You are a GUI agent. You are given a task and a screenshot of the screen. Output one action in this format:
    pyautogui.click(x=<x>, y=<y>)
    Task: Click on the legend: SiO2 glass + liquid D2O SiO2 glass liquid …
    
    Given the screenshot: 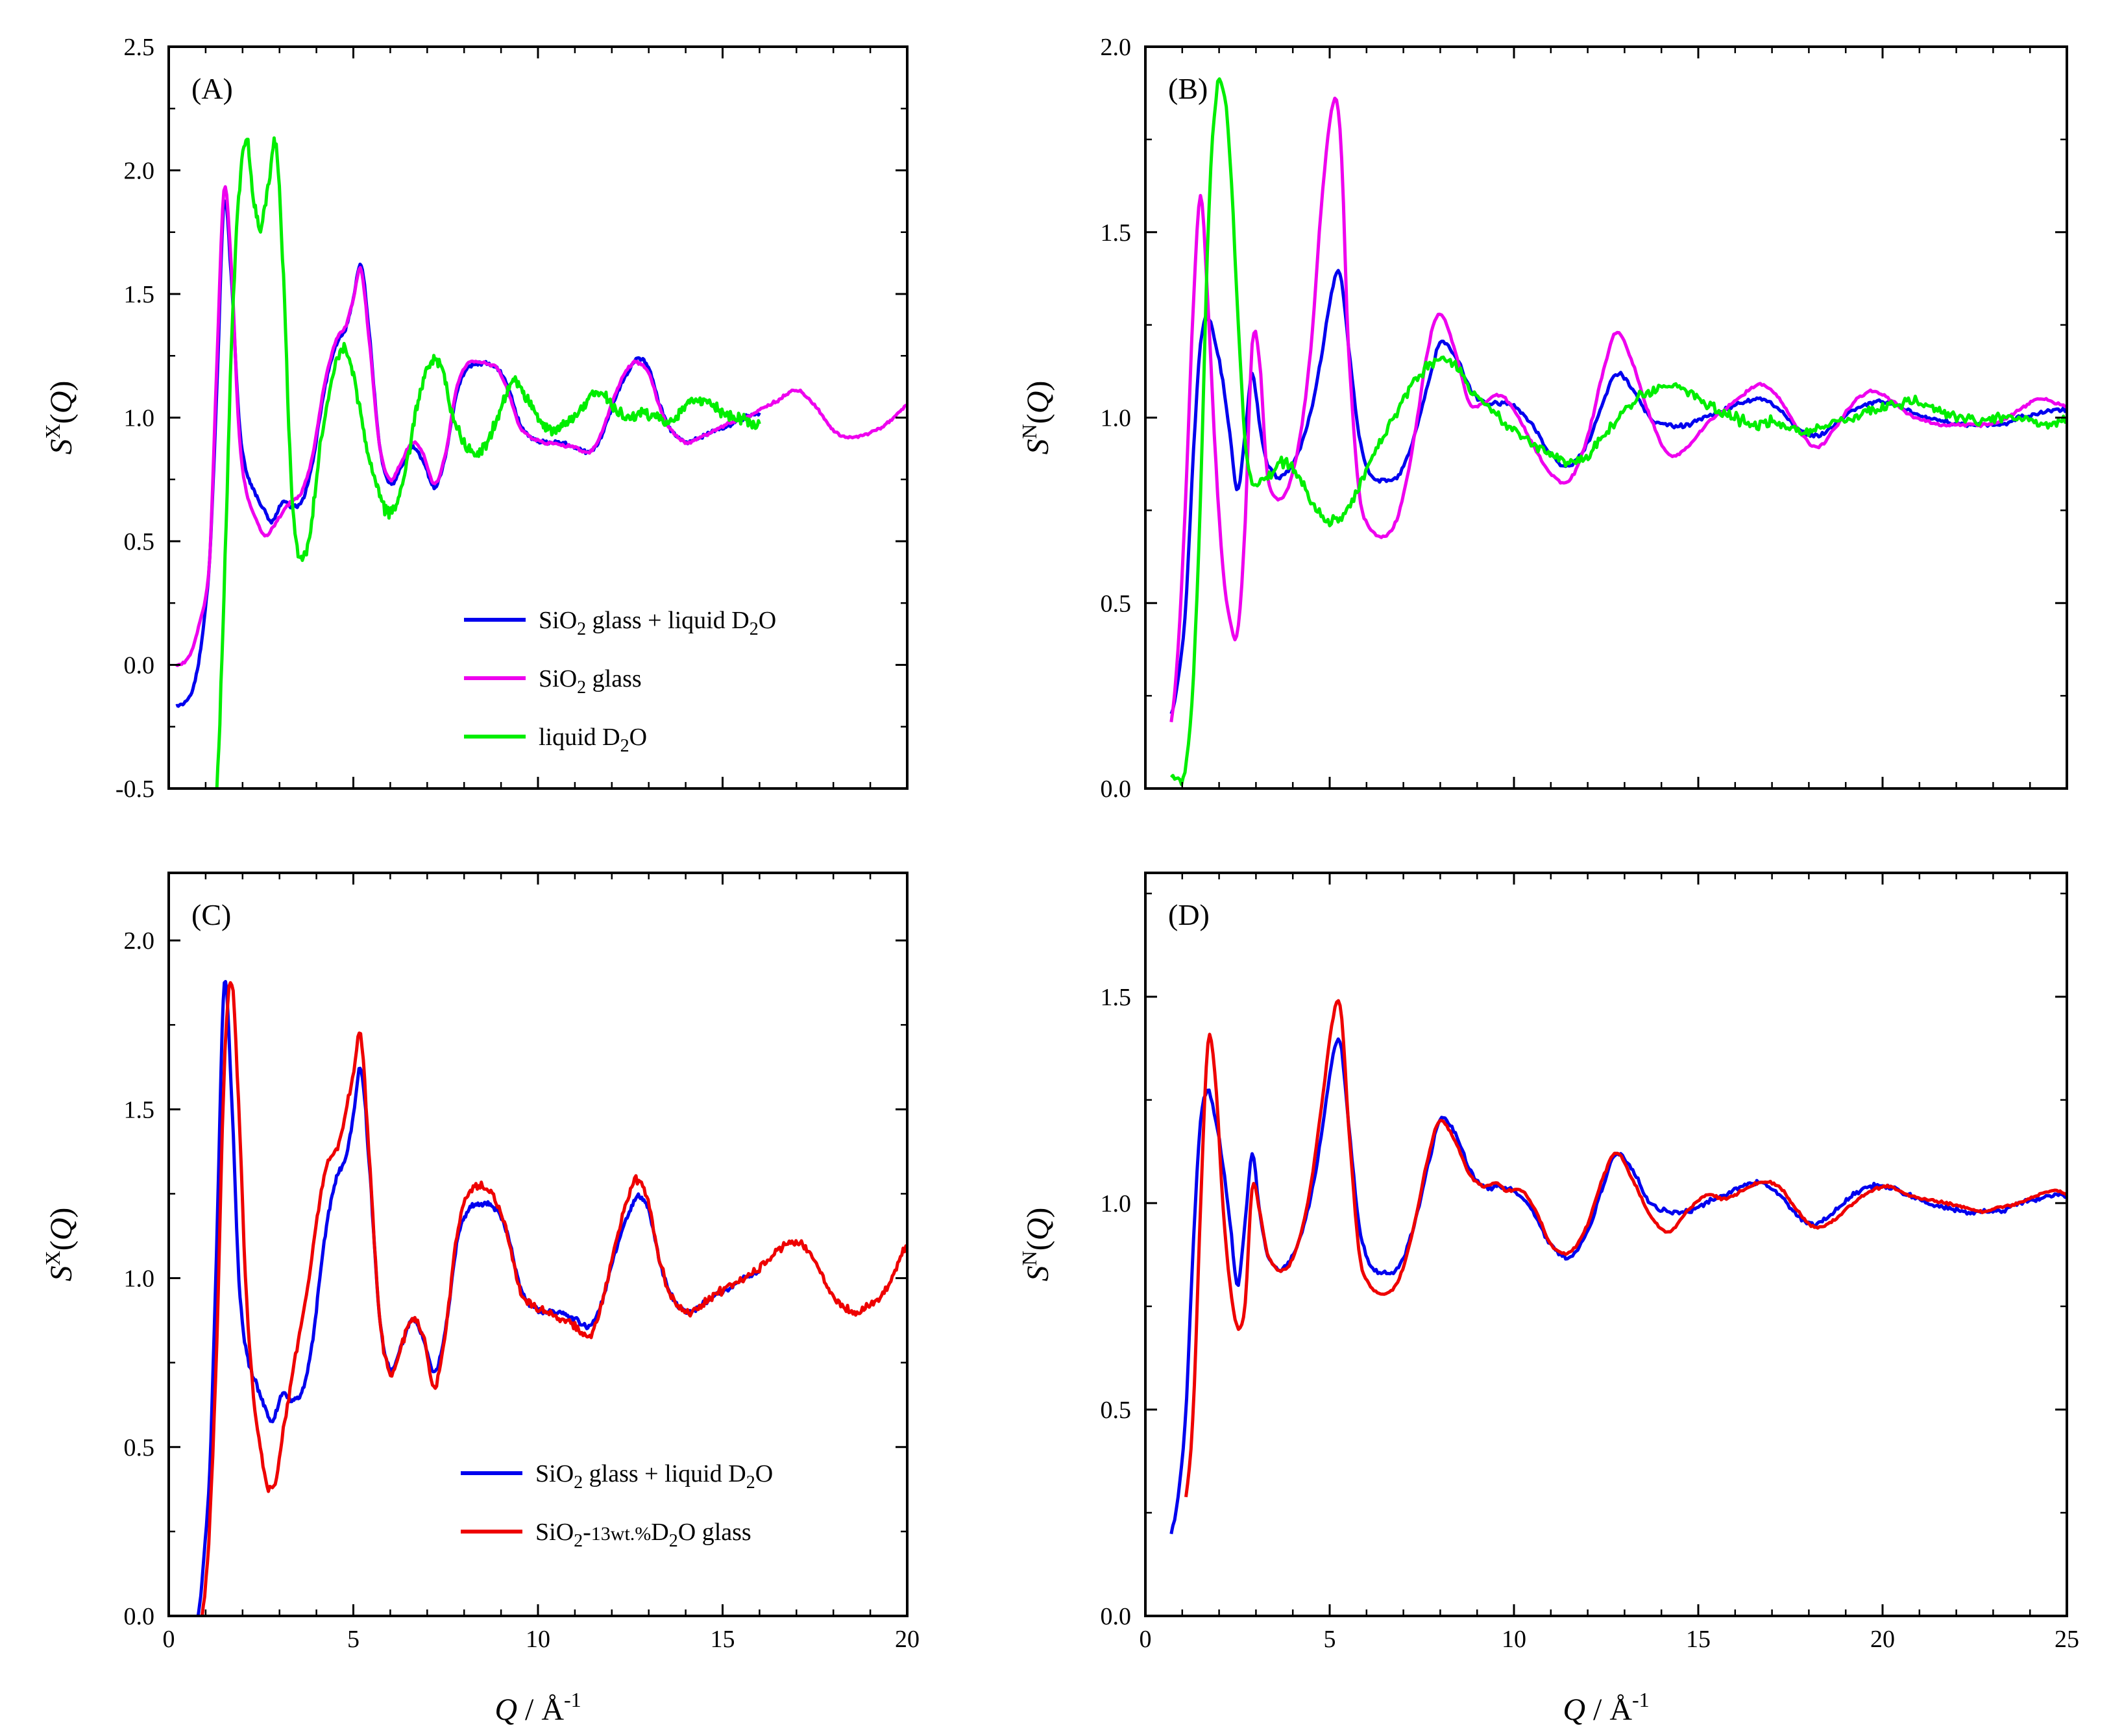 What is the action you would take?
    pyautogui.click(x=620, y=681)
    